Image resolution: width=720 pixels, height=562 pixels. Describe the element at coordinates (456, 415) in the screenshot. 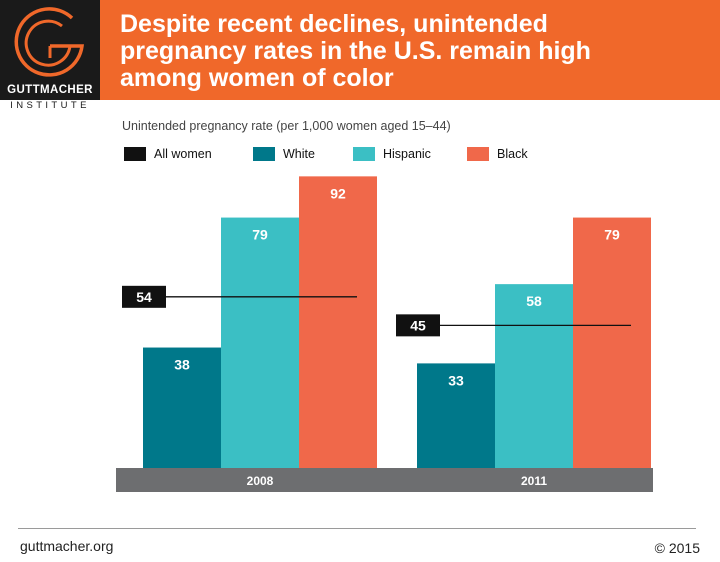

I see `bar-white-2011` at that location.